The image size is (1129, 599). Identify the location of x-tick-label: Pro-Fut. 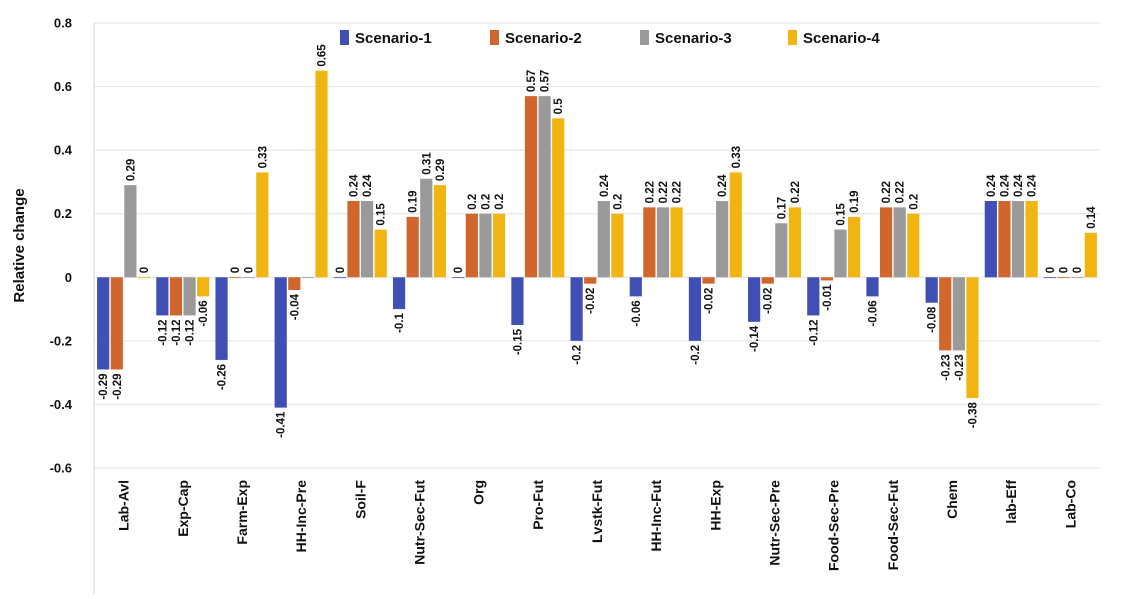
(538, 505).